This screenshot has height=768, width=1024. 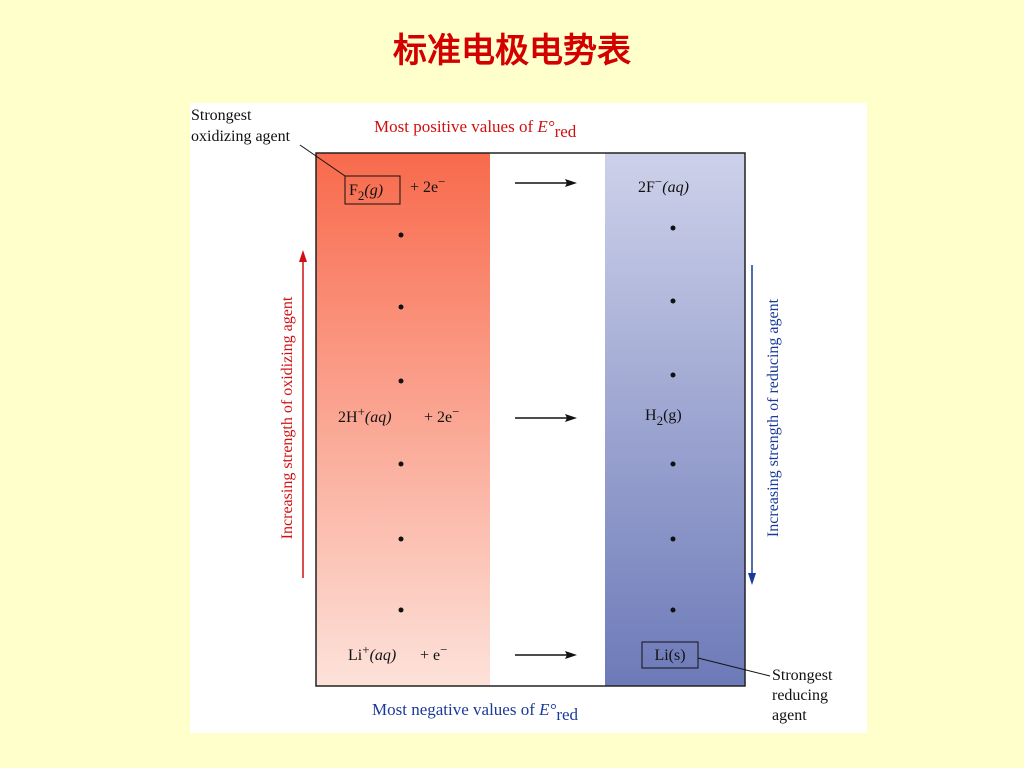 I want to click on oxidized-species: 2H+(aq), so click(x=365, y=415).